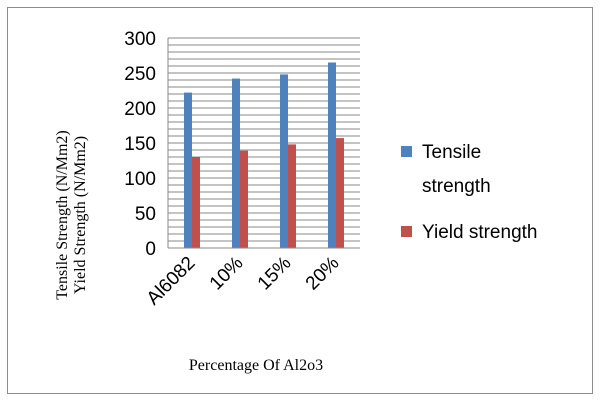  What do you see at coordinates (62, 215) in the screenshot?
I see `y-axis-title-line-1: Tensile Strength (N/Mm2)` at bounding box center [62, 215].